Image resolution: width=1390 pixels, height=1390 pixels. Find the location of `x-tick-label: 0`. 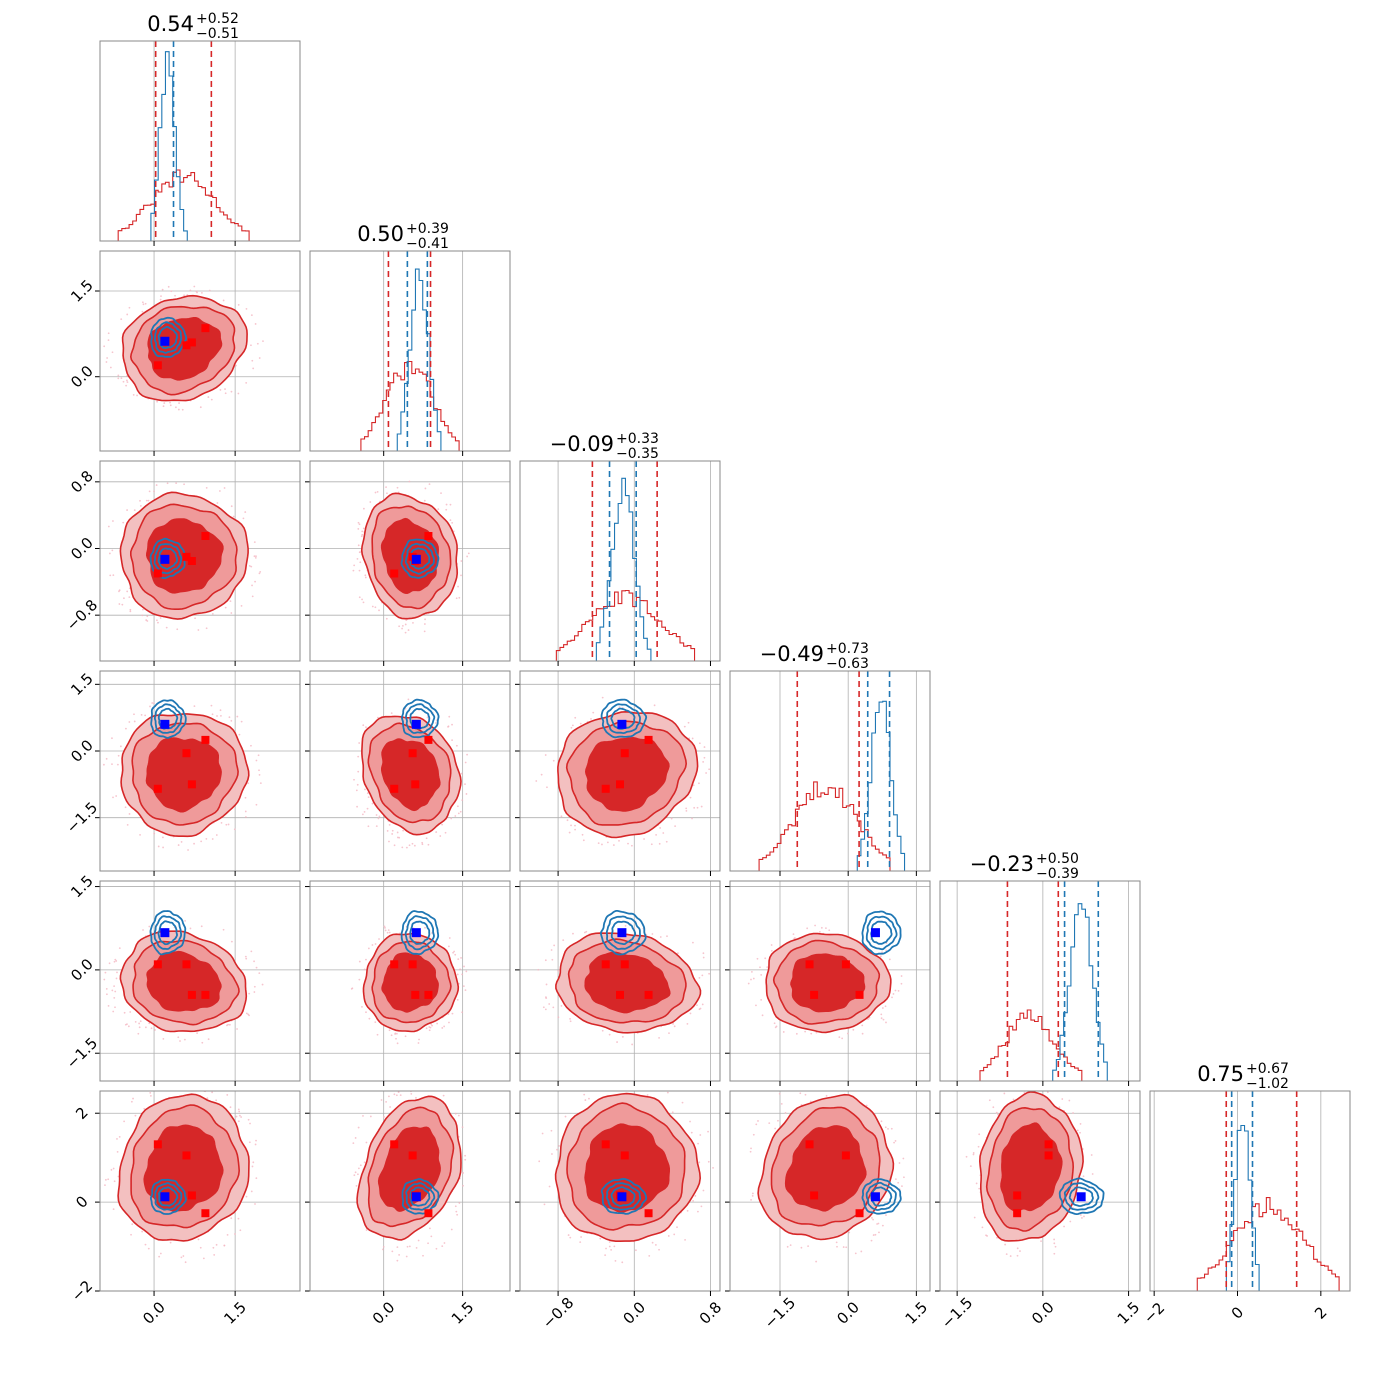

x-tick-label: 0 is located at coordinates (1237, 1312).